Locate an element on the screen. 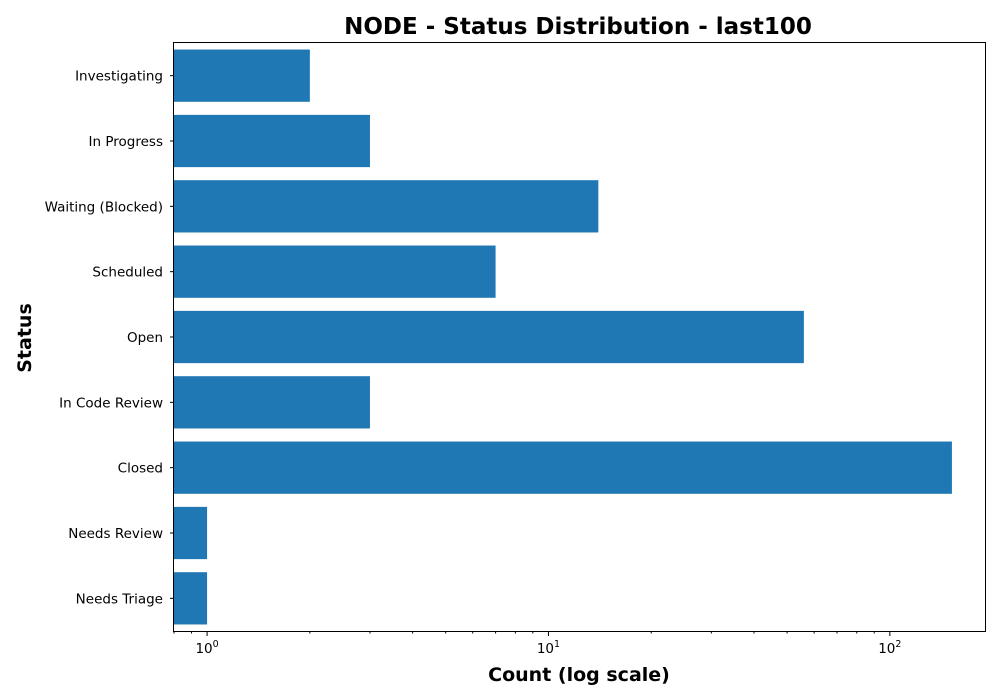  y-tick-label: Closed is located at coordinates (140, 469).